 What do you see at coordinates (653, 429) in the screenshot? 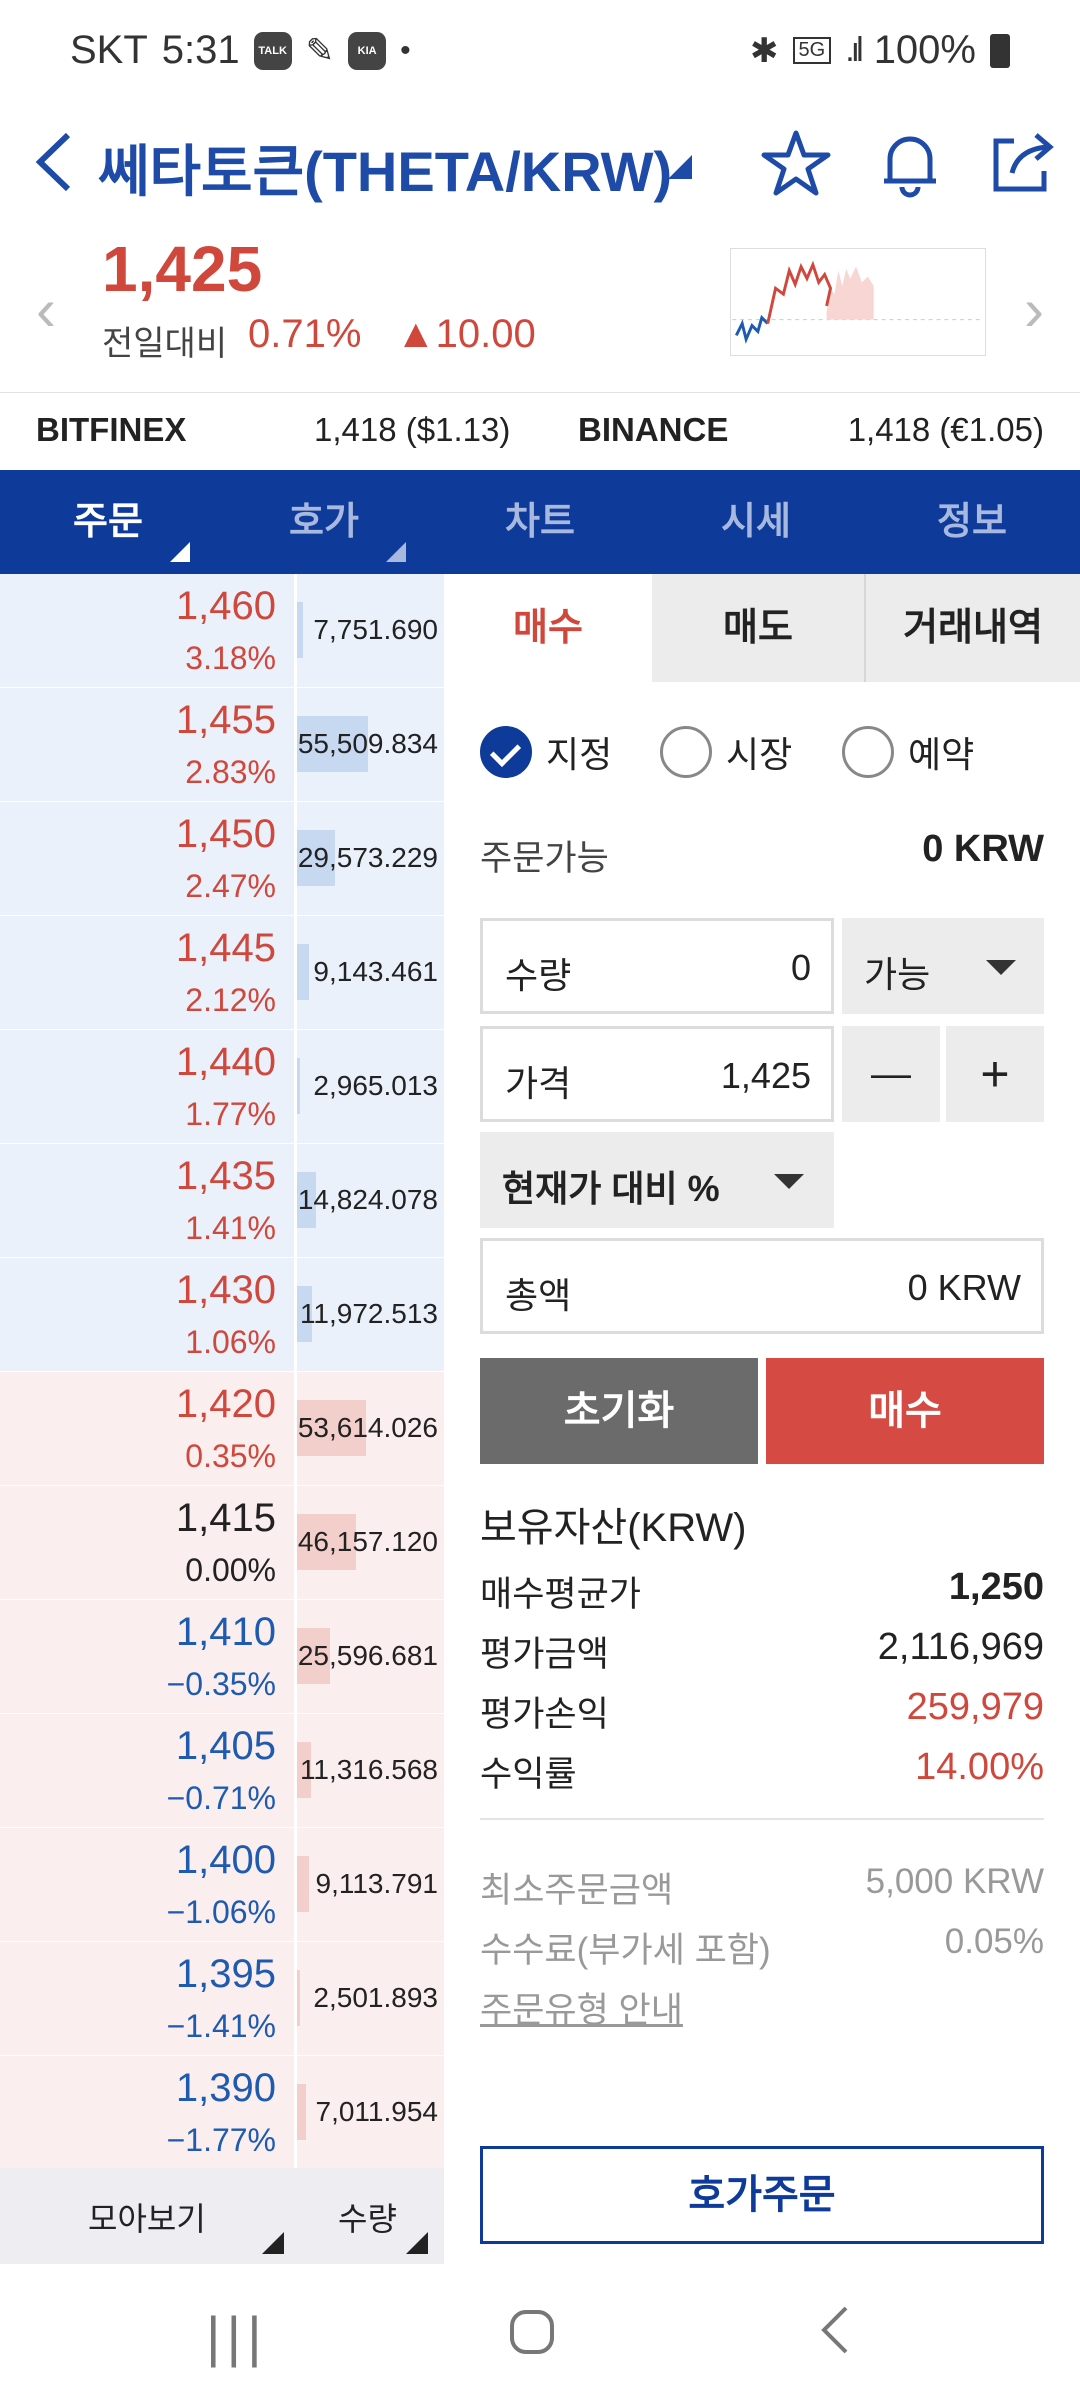
I see `exchange-name: BINANCE` at bounding box center [653, 429].